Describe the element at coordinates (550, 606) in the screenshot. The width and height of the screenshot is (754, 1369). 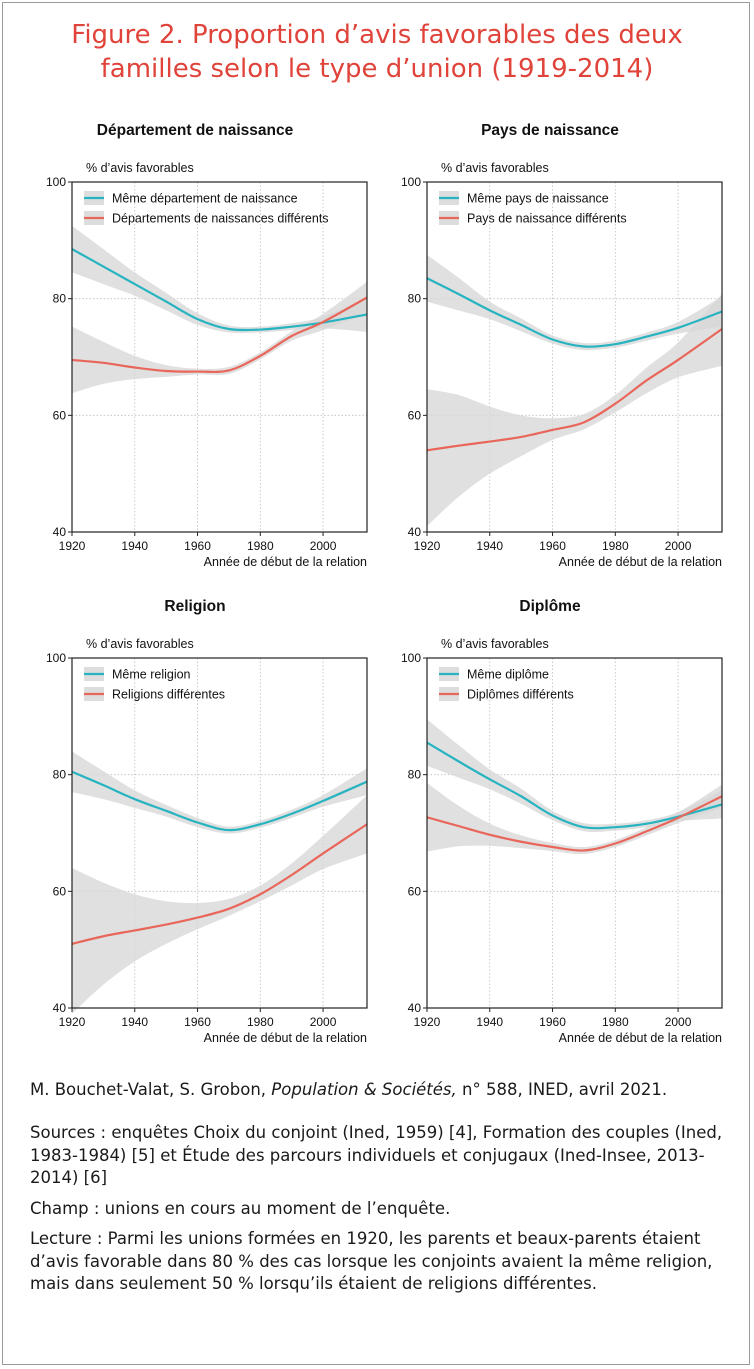
I see `panel-title: Diplôme` at that location.